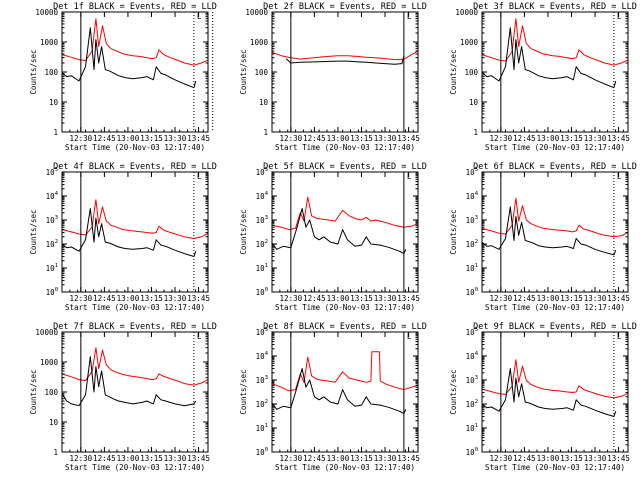 The image size is (640, 480). Describe the element at coordinates (135, 167) in the screenshot. I see `panel-title: Det 4f BLACK = Events, RED = LLD` at that location.